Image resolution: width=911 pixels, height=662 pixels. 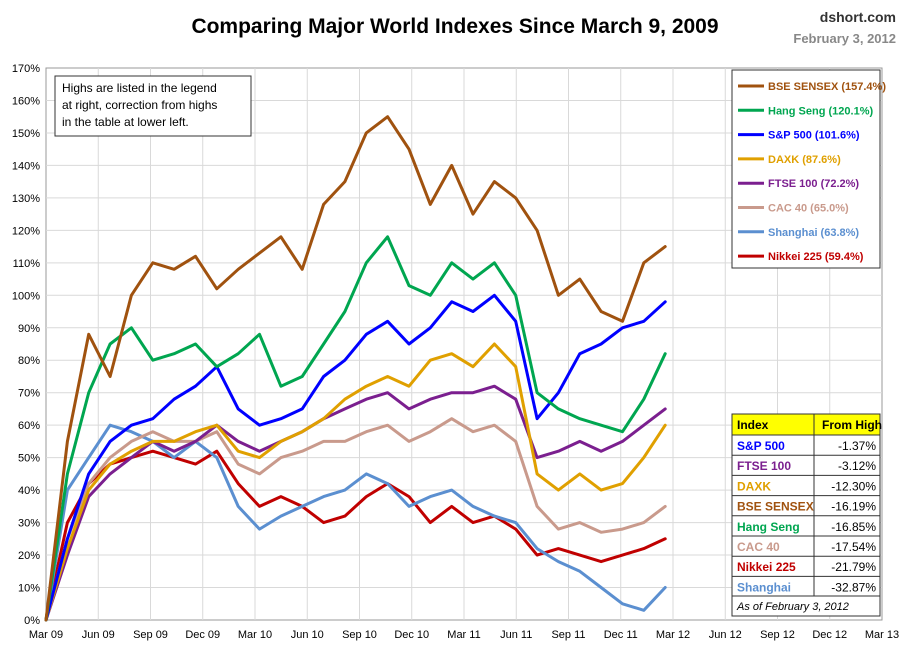 What do you see at coordinates (758, 547) in the screenshot?
I see `table-cell-index: CAC 40` at bounding box center [758, 547].